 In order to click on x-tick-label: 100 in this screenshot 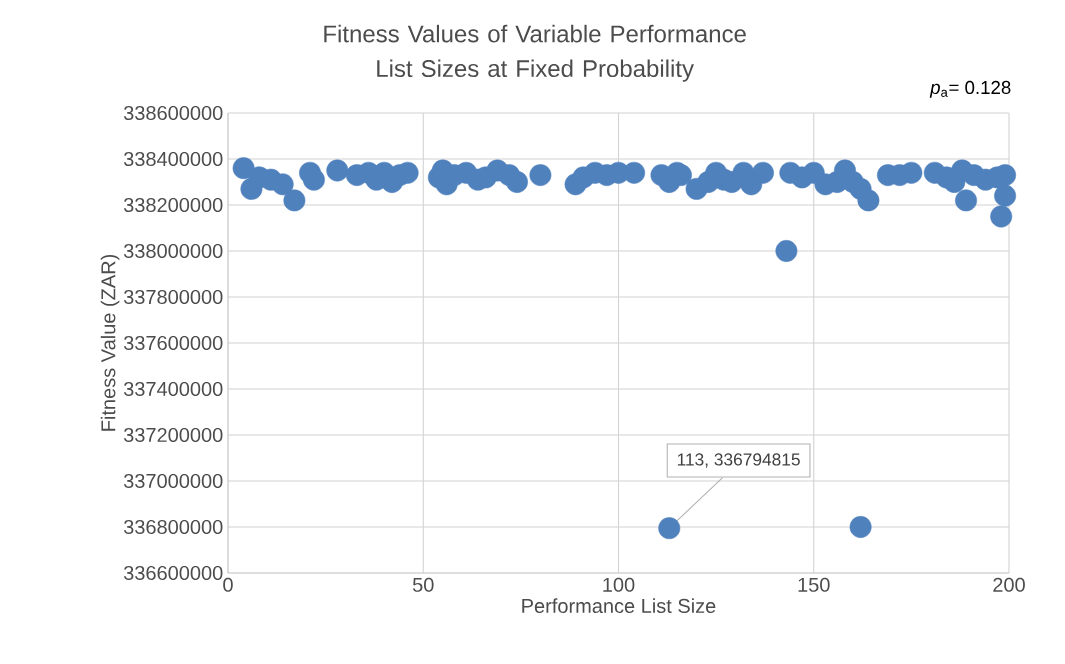, I will do `click(619, 584)`.